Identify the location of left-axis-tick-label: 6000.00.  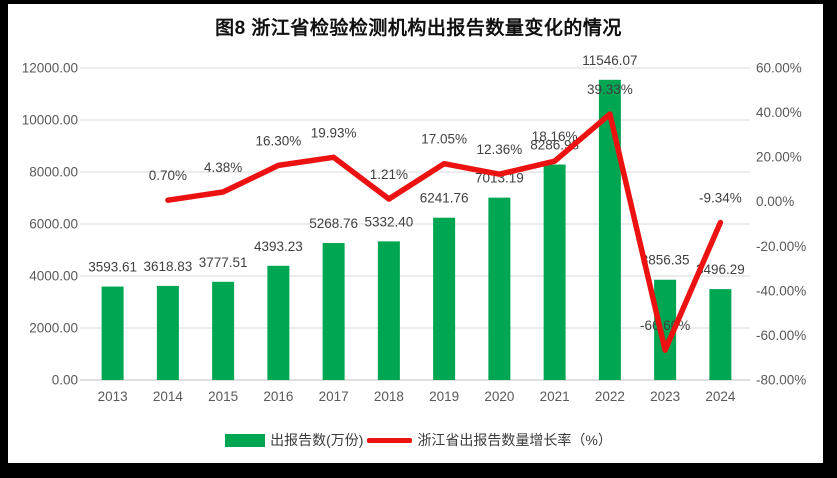
(53, 224).